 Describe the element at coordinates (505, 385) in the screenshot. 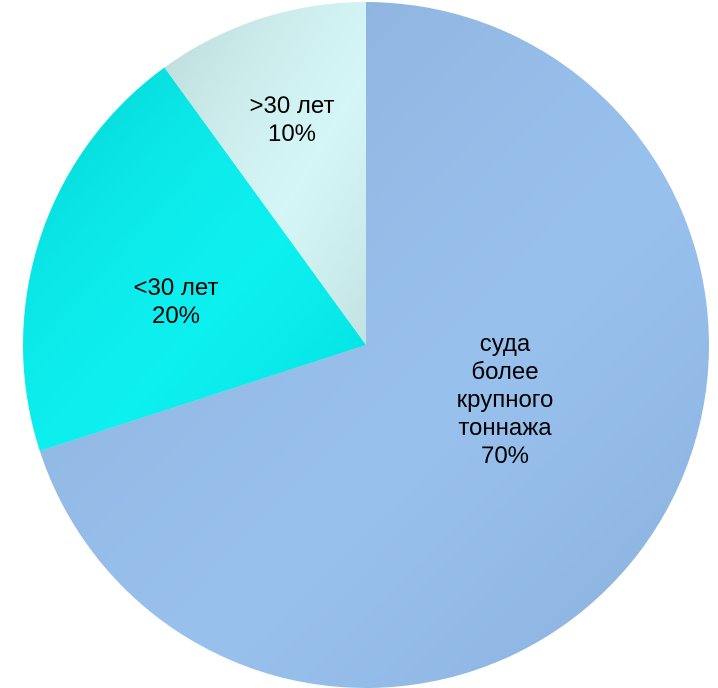

I see `category-label: суда более крупного тоннажа` at that location.